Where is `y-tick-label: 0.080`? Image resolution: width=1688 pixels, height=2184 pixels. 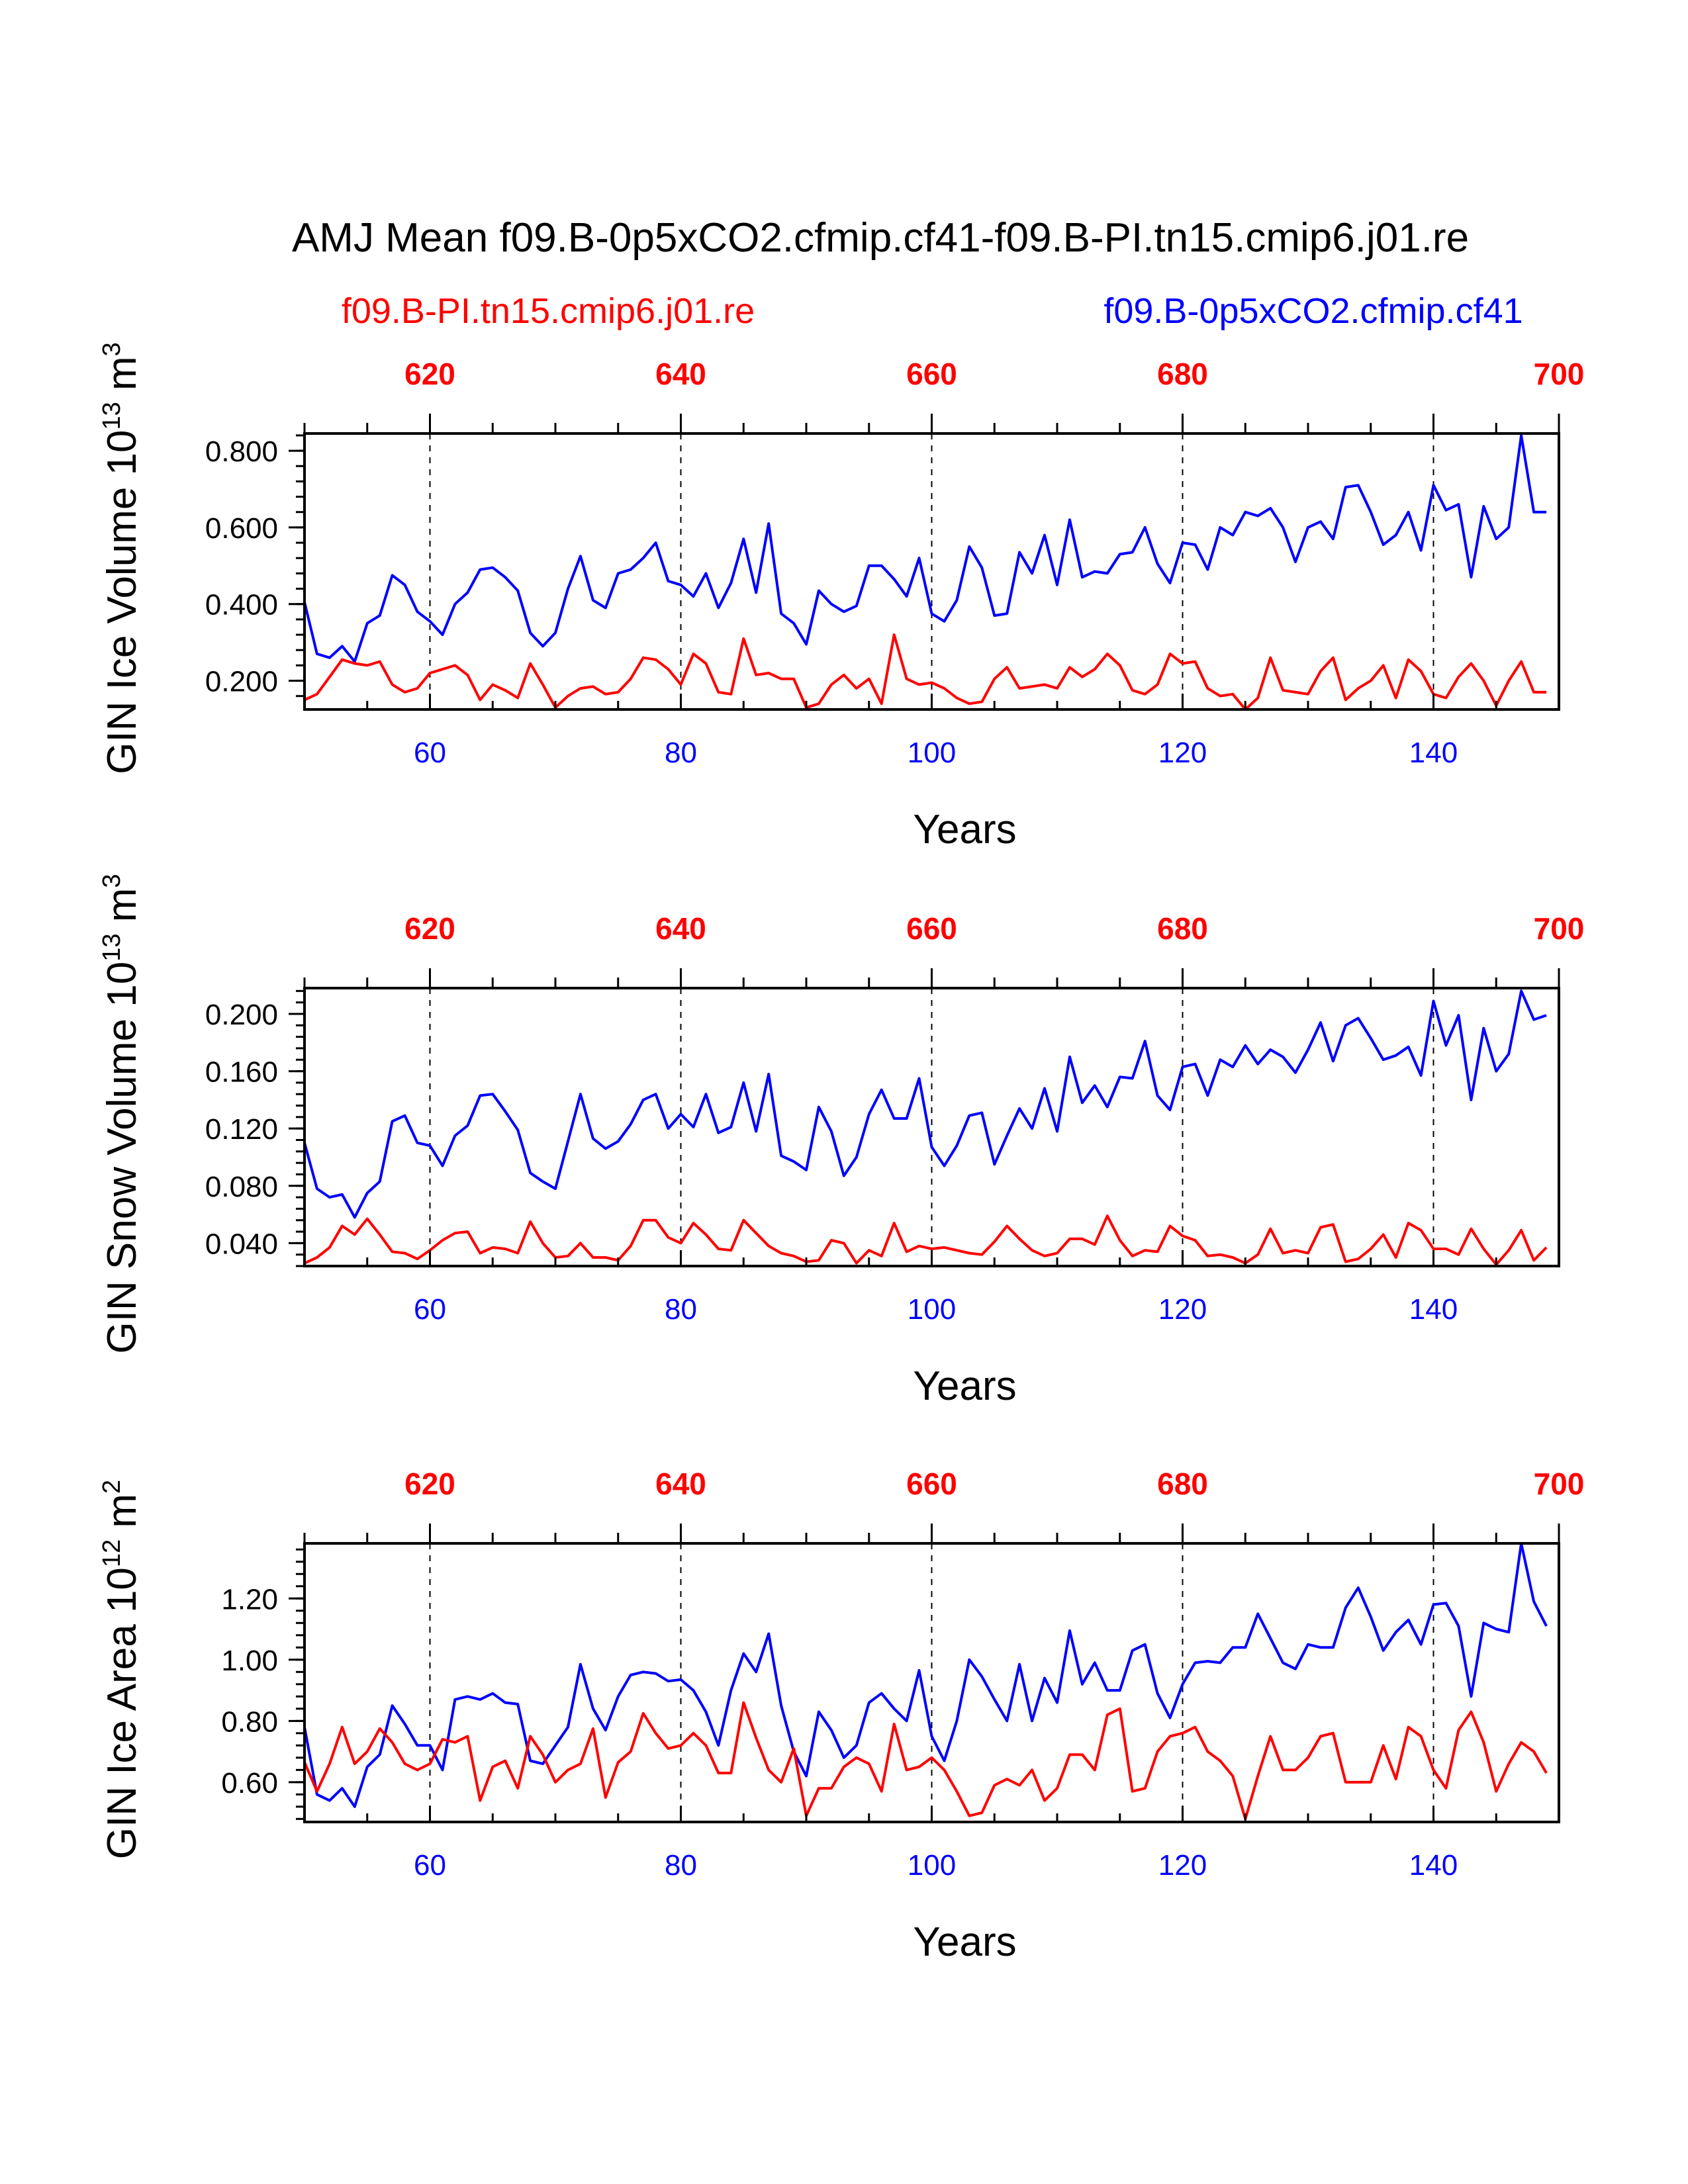
y-tick-label: 0.080 is located at coordinates (241, 1187).